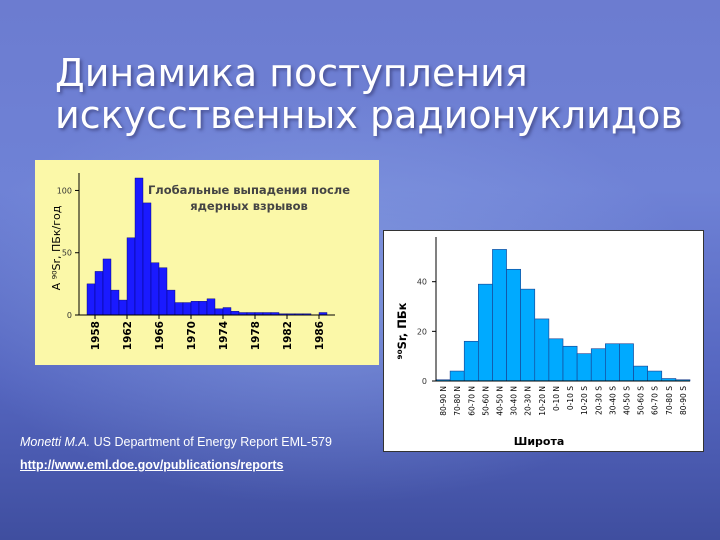  What do you see at coordinates (402, 330) in the screenshot?
I see `latitude-y-axis-label: ⁹⁰Sr, ПБк` at bounding box center [402, 330].